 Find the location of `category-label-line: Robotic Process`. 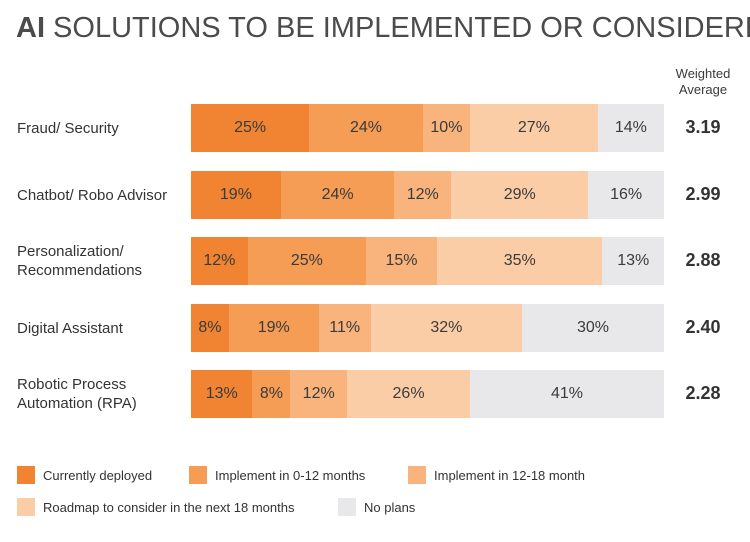

category-label-line: Robotic Process is located at coordinates (72, 384).